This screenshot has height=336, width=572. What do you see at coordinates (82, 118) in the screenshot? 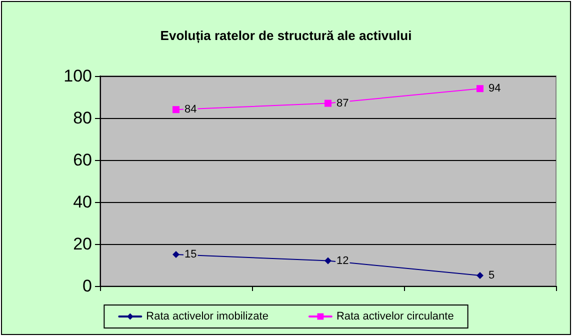
I see `y-tick-label: 80` at bounding box center [82, 118].